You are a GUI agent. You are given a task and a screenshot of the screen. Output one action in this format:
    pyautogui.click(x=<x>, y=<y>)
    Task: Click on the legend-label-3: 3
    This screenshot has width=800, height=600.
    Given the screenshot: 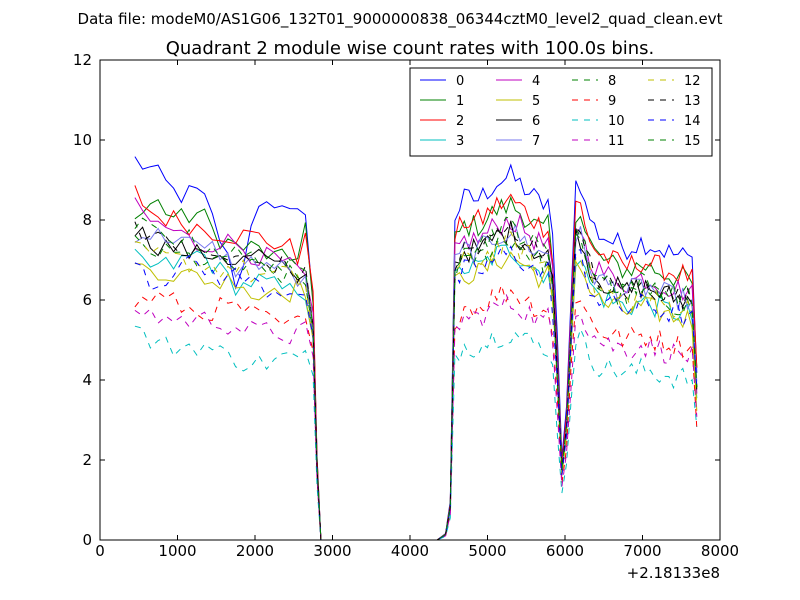 What is the action you would take?
    pyautogui.click(x=460, y=141)
    